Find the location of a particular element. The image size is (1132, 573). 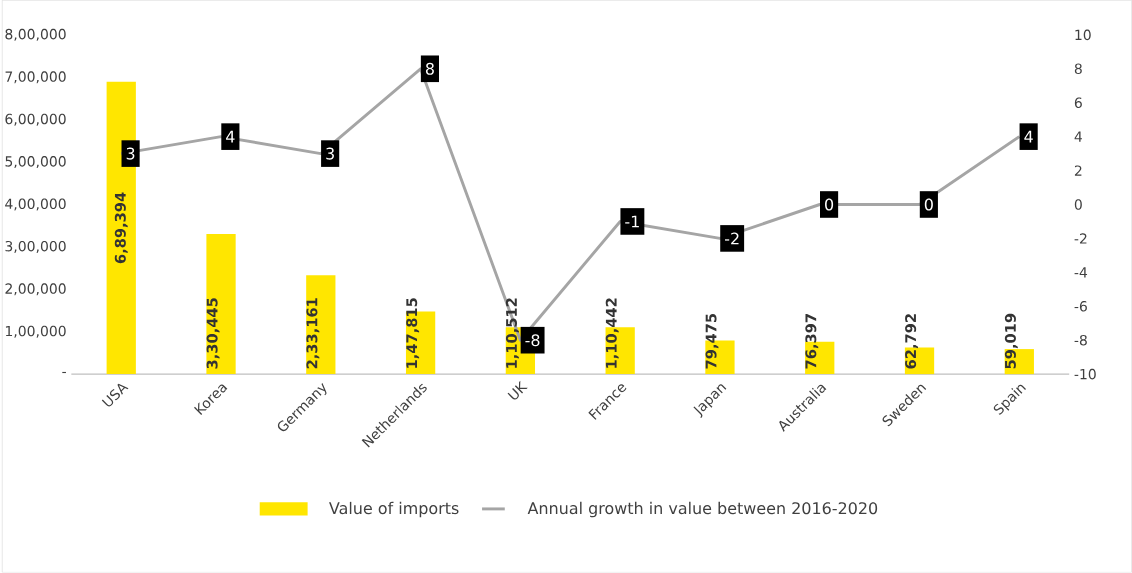

y-tick-label: 8,00,000 is located at coordinates (35, 35).